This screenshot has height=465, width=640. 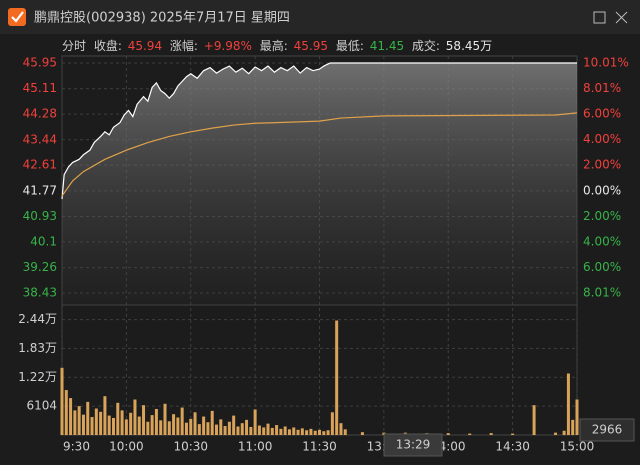 I want to click on info-value: 45.95, so click(x=311, y=46).